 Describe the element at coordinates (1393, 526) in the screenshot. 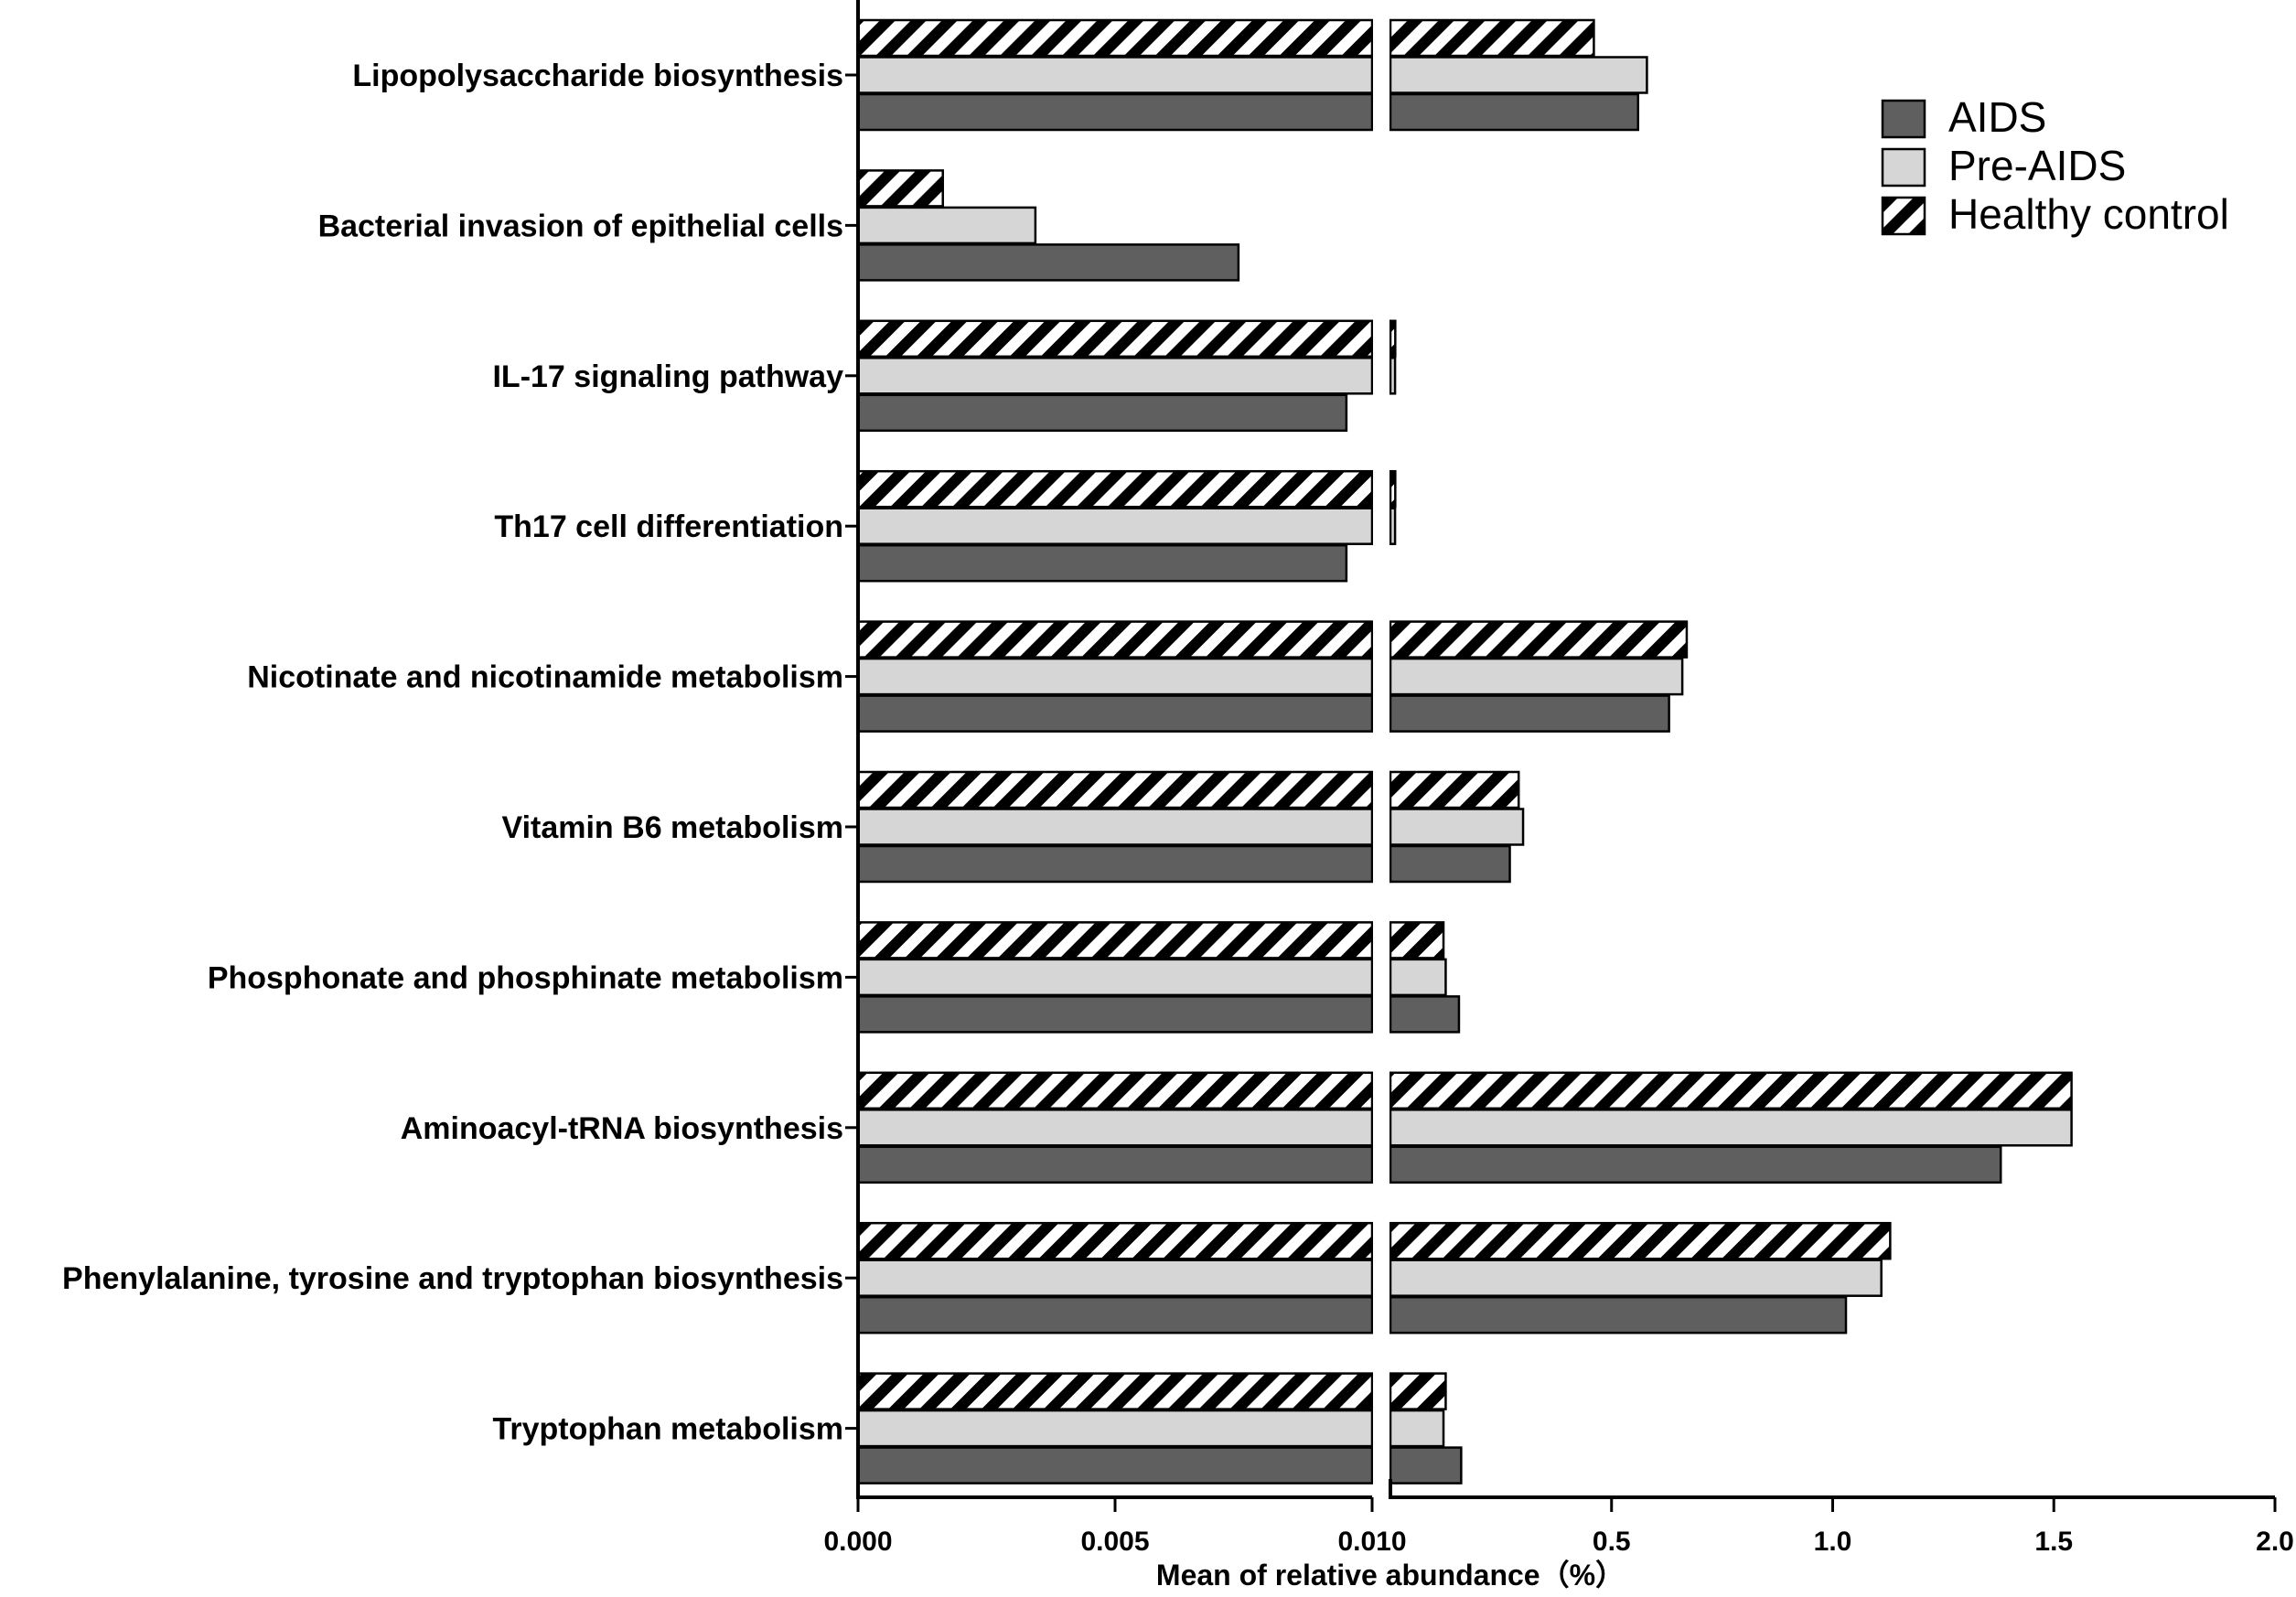

I see `bar-pre-aids-th17-cell-differentiation-part2` at that location.